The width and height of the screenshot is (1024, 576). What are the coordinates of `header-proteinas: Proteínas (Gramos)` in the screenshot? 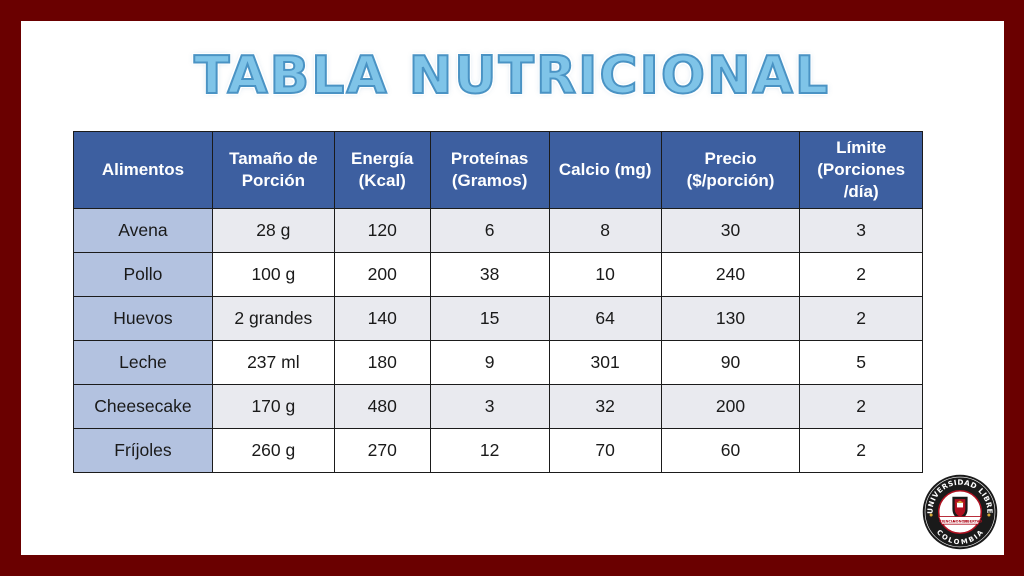 It's located at (489, 170).